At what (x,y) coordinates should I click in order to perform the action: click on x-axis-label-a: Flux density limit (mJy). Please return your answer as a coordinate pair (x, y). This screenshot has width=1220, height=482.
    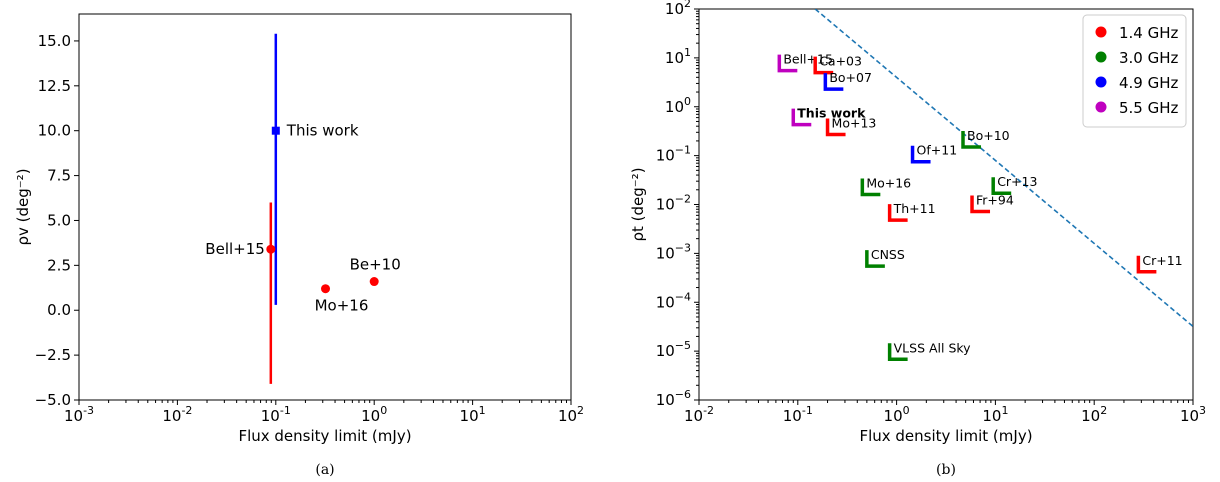
    Looking at the image, I should click on (324, 436).